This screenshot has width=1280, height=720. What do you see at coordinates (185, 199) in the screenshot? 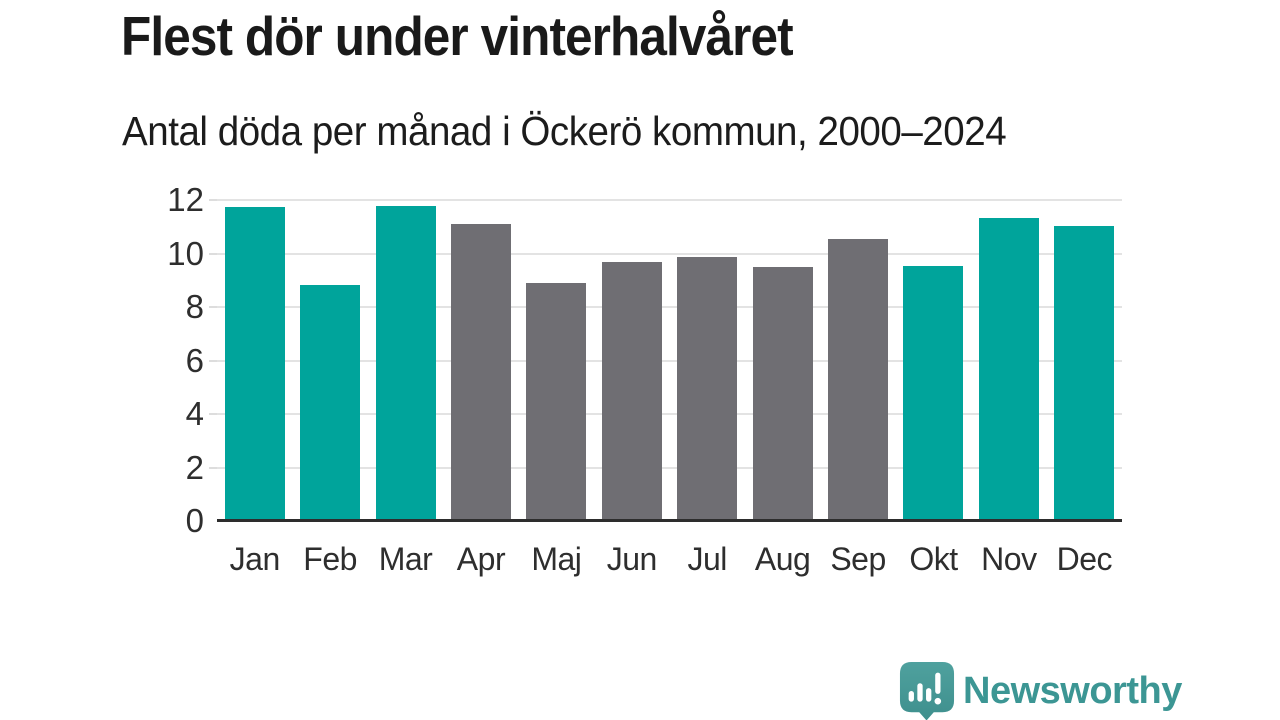
I see `y-axis-label-12: 12` at bounding box center [185, 199].